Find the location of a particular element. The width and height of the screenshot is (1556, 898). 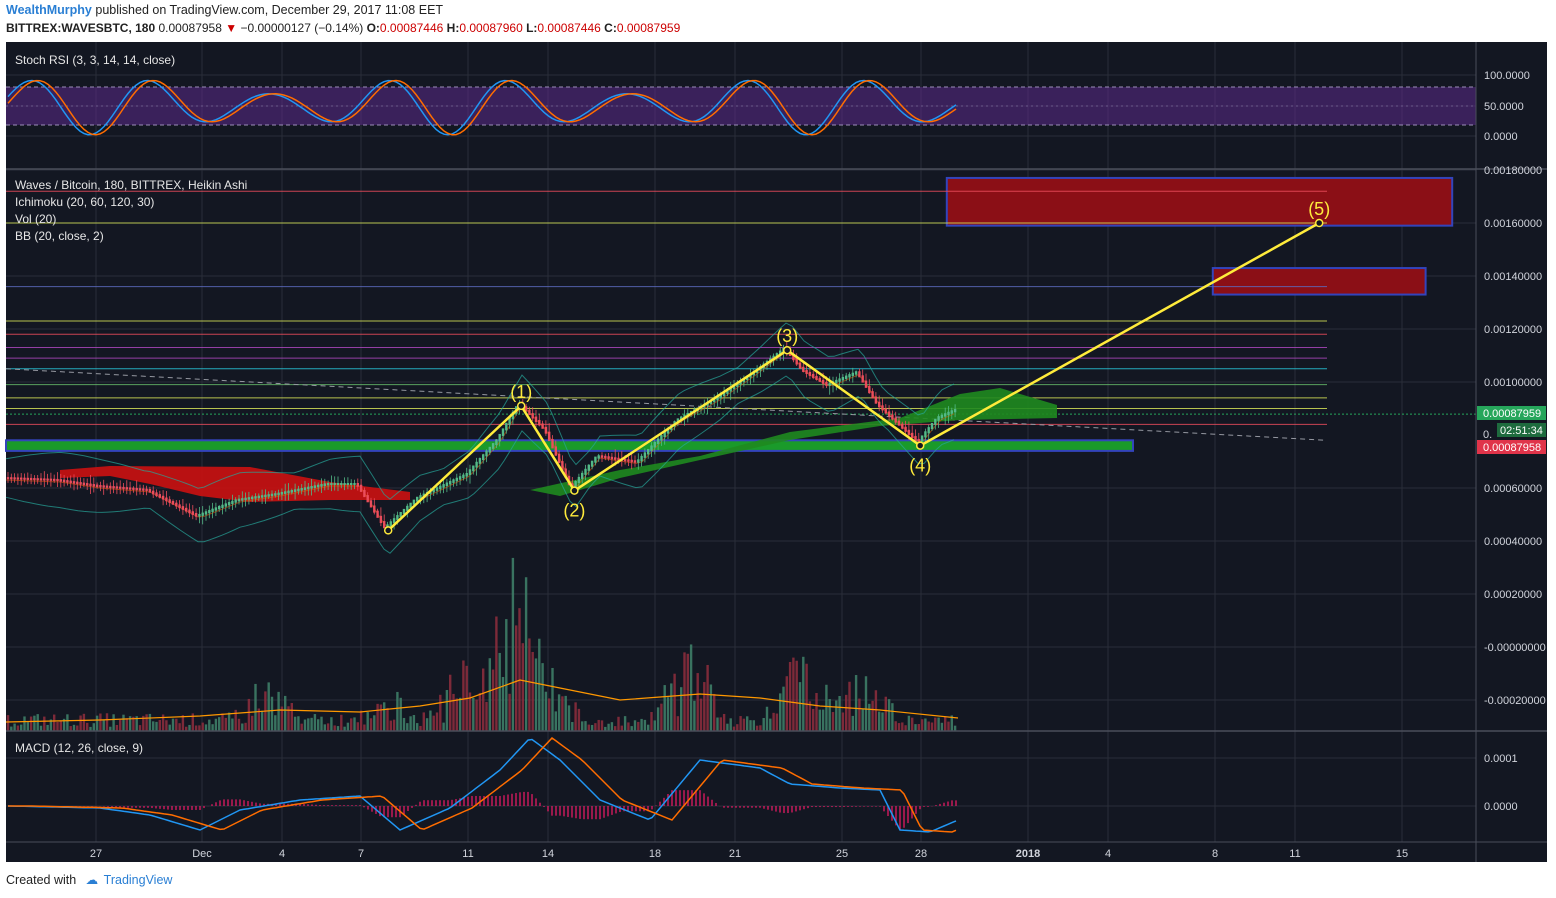

time-tick-label: 8 is located at coordinates (1215, 854).